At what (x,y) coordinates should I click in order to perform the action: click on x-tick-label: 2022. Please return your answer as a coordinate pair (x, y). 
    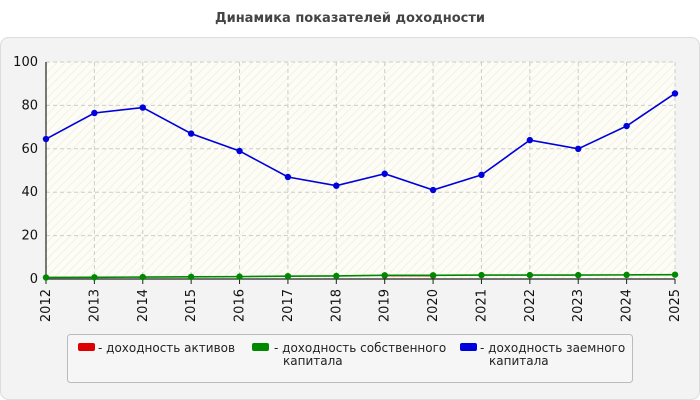
    Looking at the image, I should click on (530, 305).